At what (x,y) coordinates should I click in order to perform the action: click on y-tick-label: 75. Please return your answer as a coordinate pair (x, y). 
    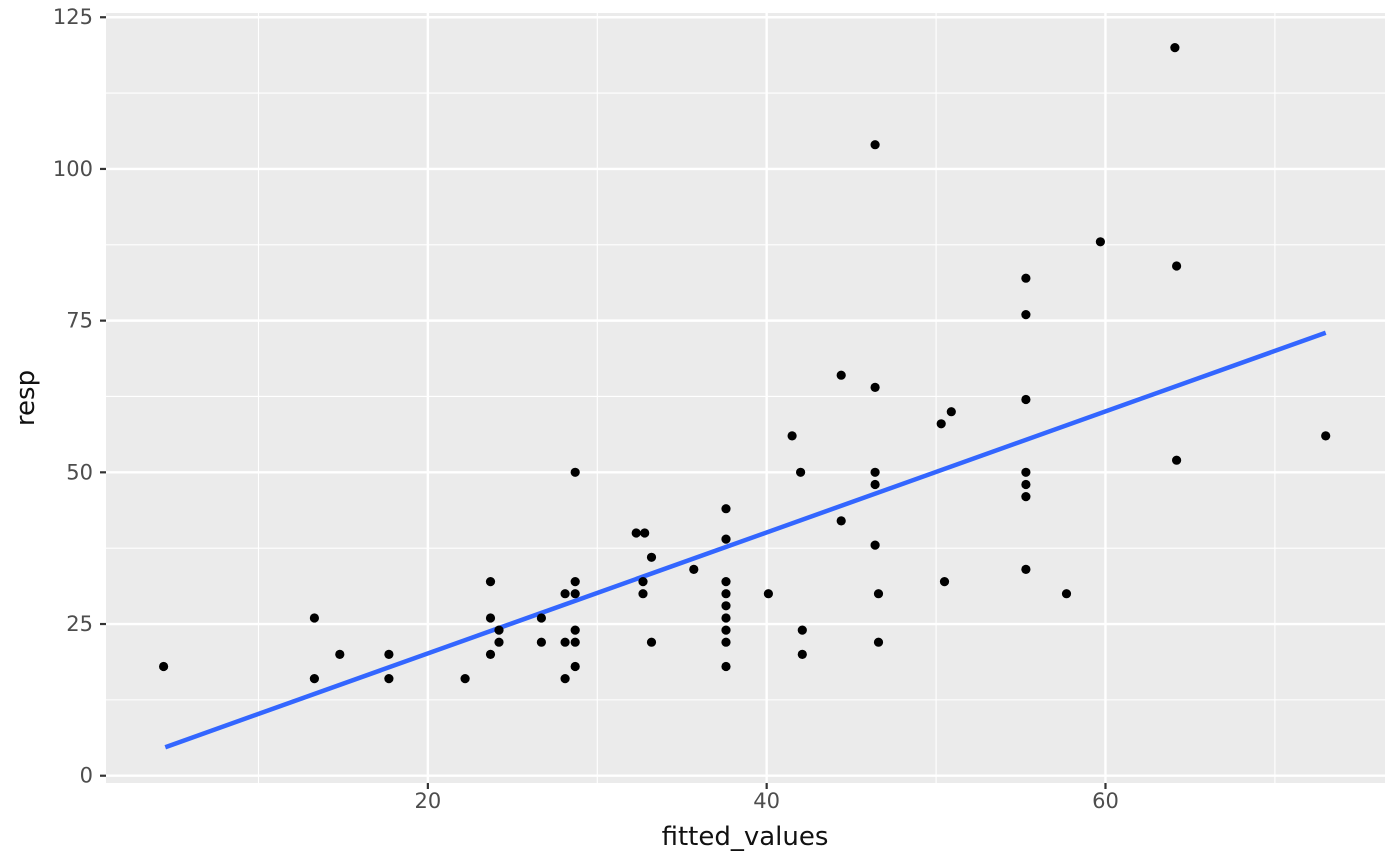
    Looking at the image, I should click on (79, 321).